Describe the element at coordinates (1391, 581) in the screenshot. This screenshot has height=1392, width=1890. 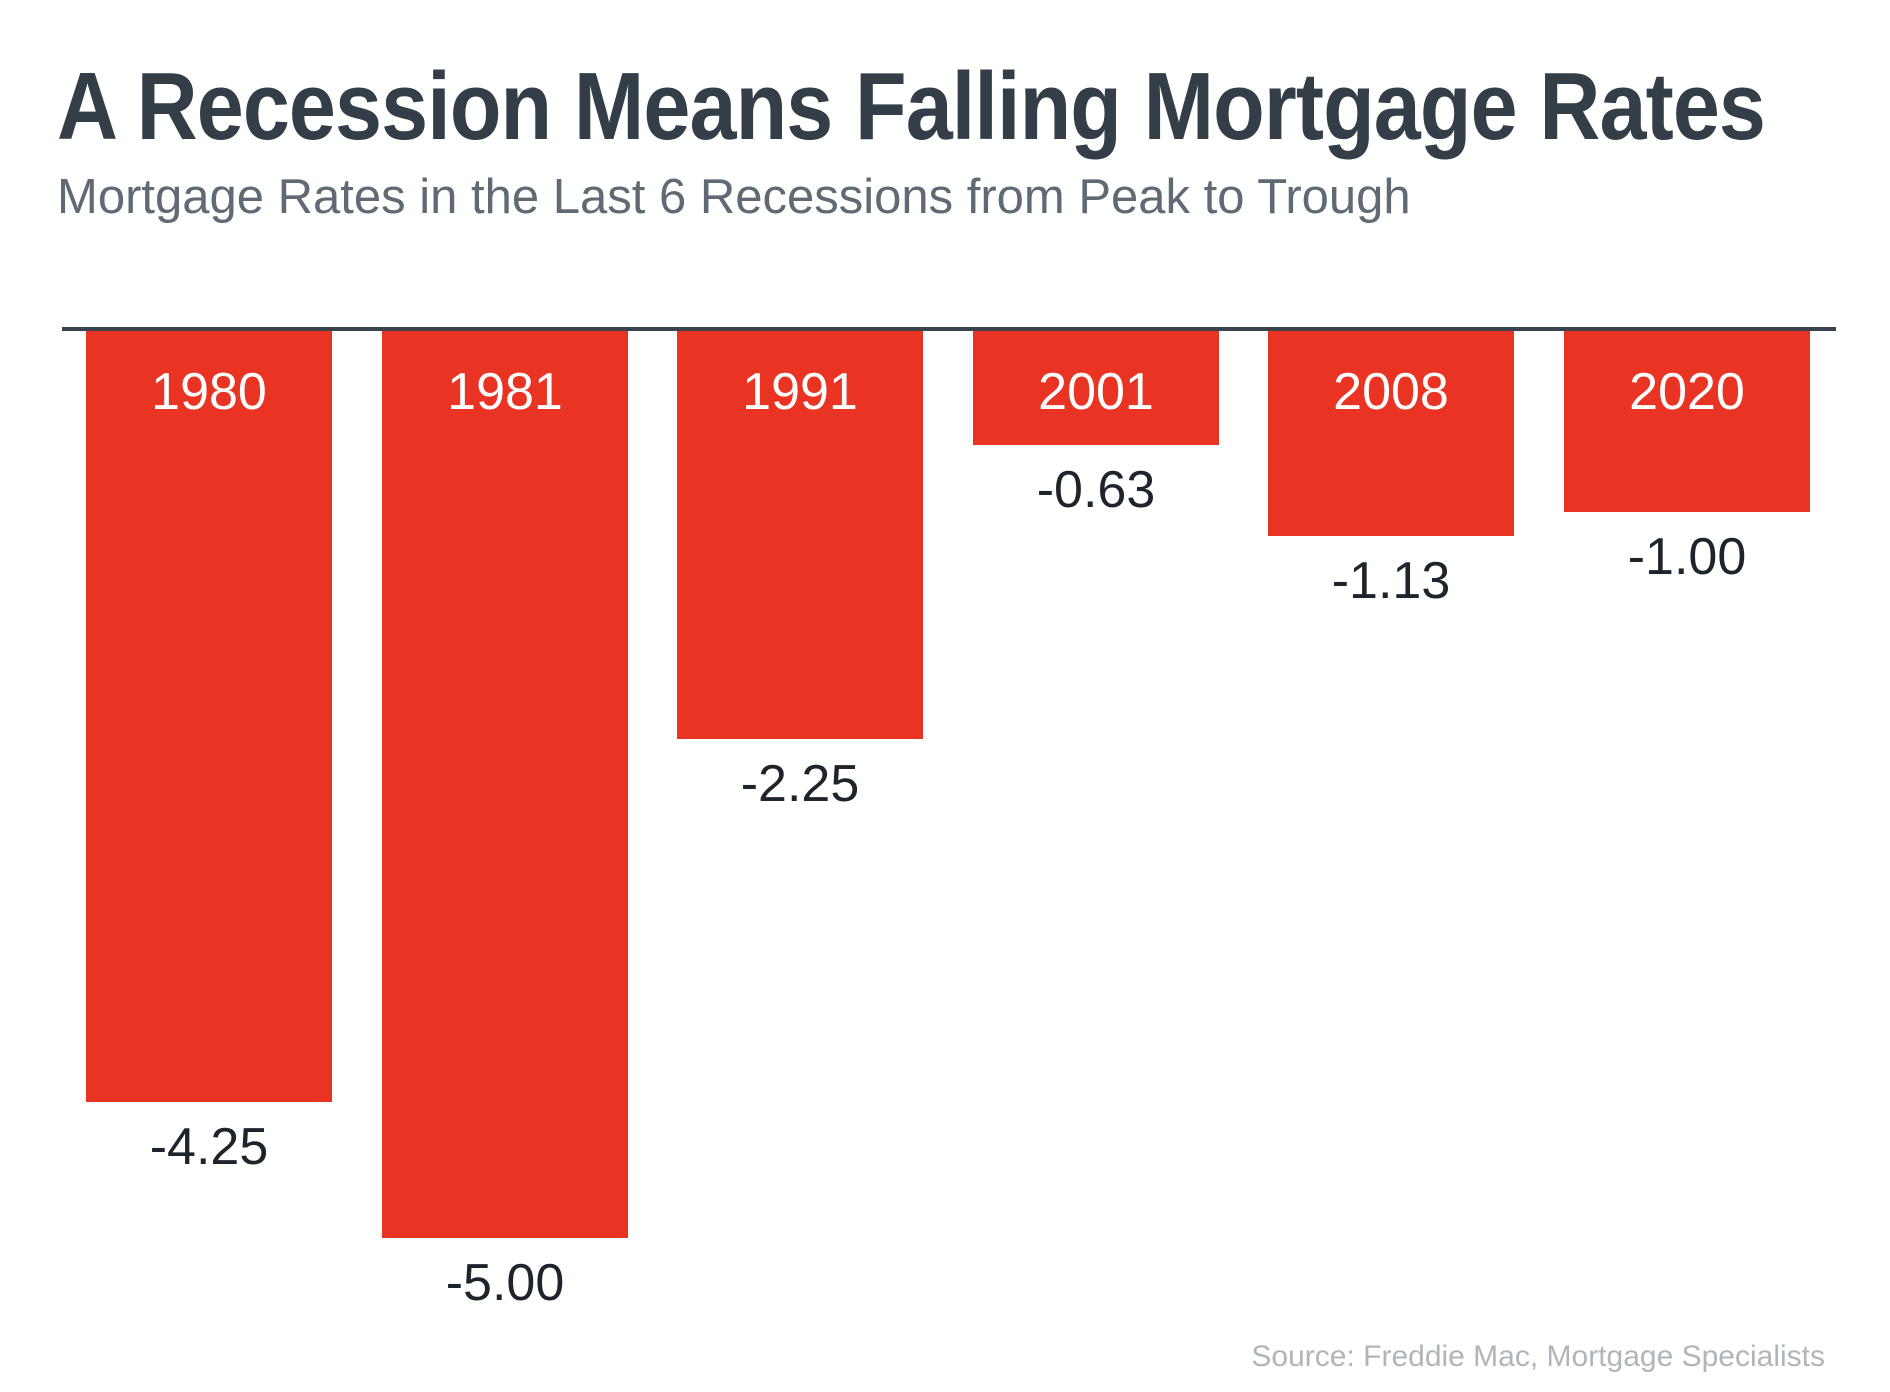
I see `bar-value-label: -1.13` at that location.